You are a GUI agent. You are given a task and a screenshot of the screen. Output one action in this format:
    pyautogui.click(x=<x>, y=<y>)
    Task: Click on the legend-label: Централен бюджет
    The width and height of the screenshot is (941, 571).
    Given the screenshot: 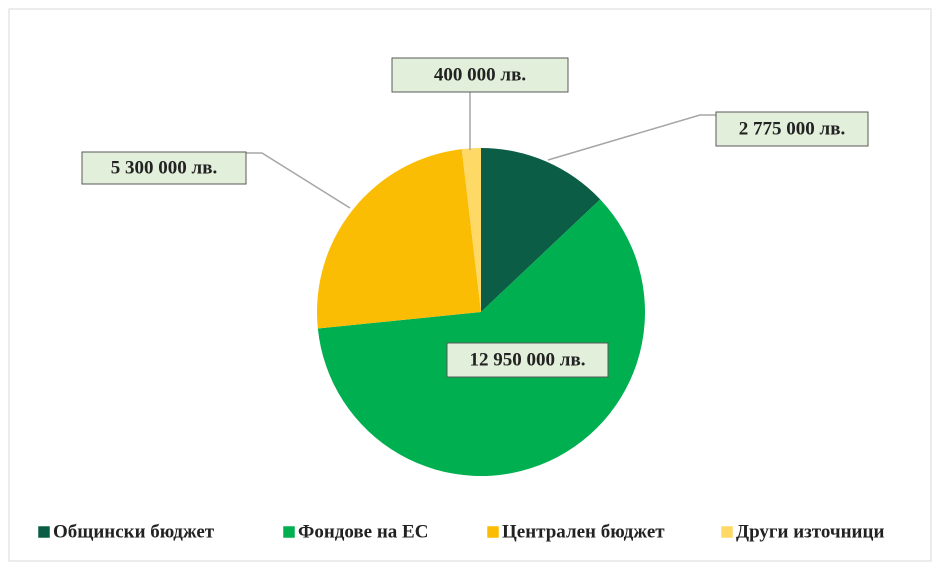 What is the action you would take?
    pyautogui.click(x=583, y=531)
    